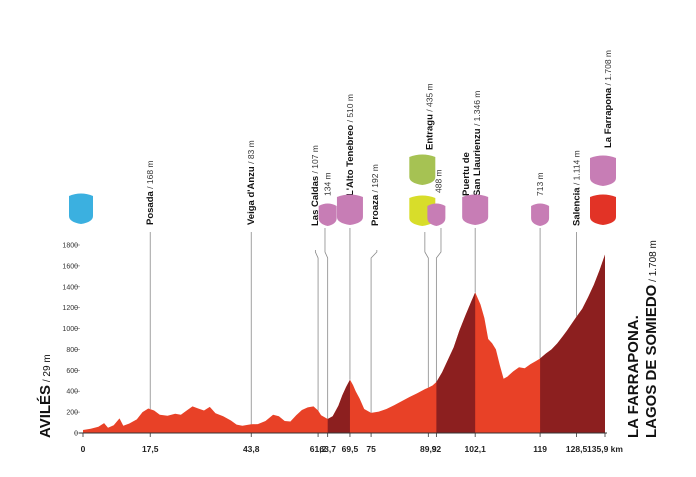 The width and height of the screenshot is (696, 477). What do you see at coordinates (70, 266) in the screenshot?
I see `y-tick-label-8: 1600` at bounding box center [70, 266].